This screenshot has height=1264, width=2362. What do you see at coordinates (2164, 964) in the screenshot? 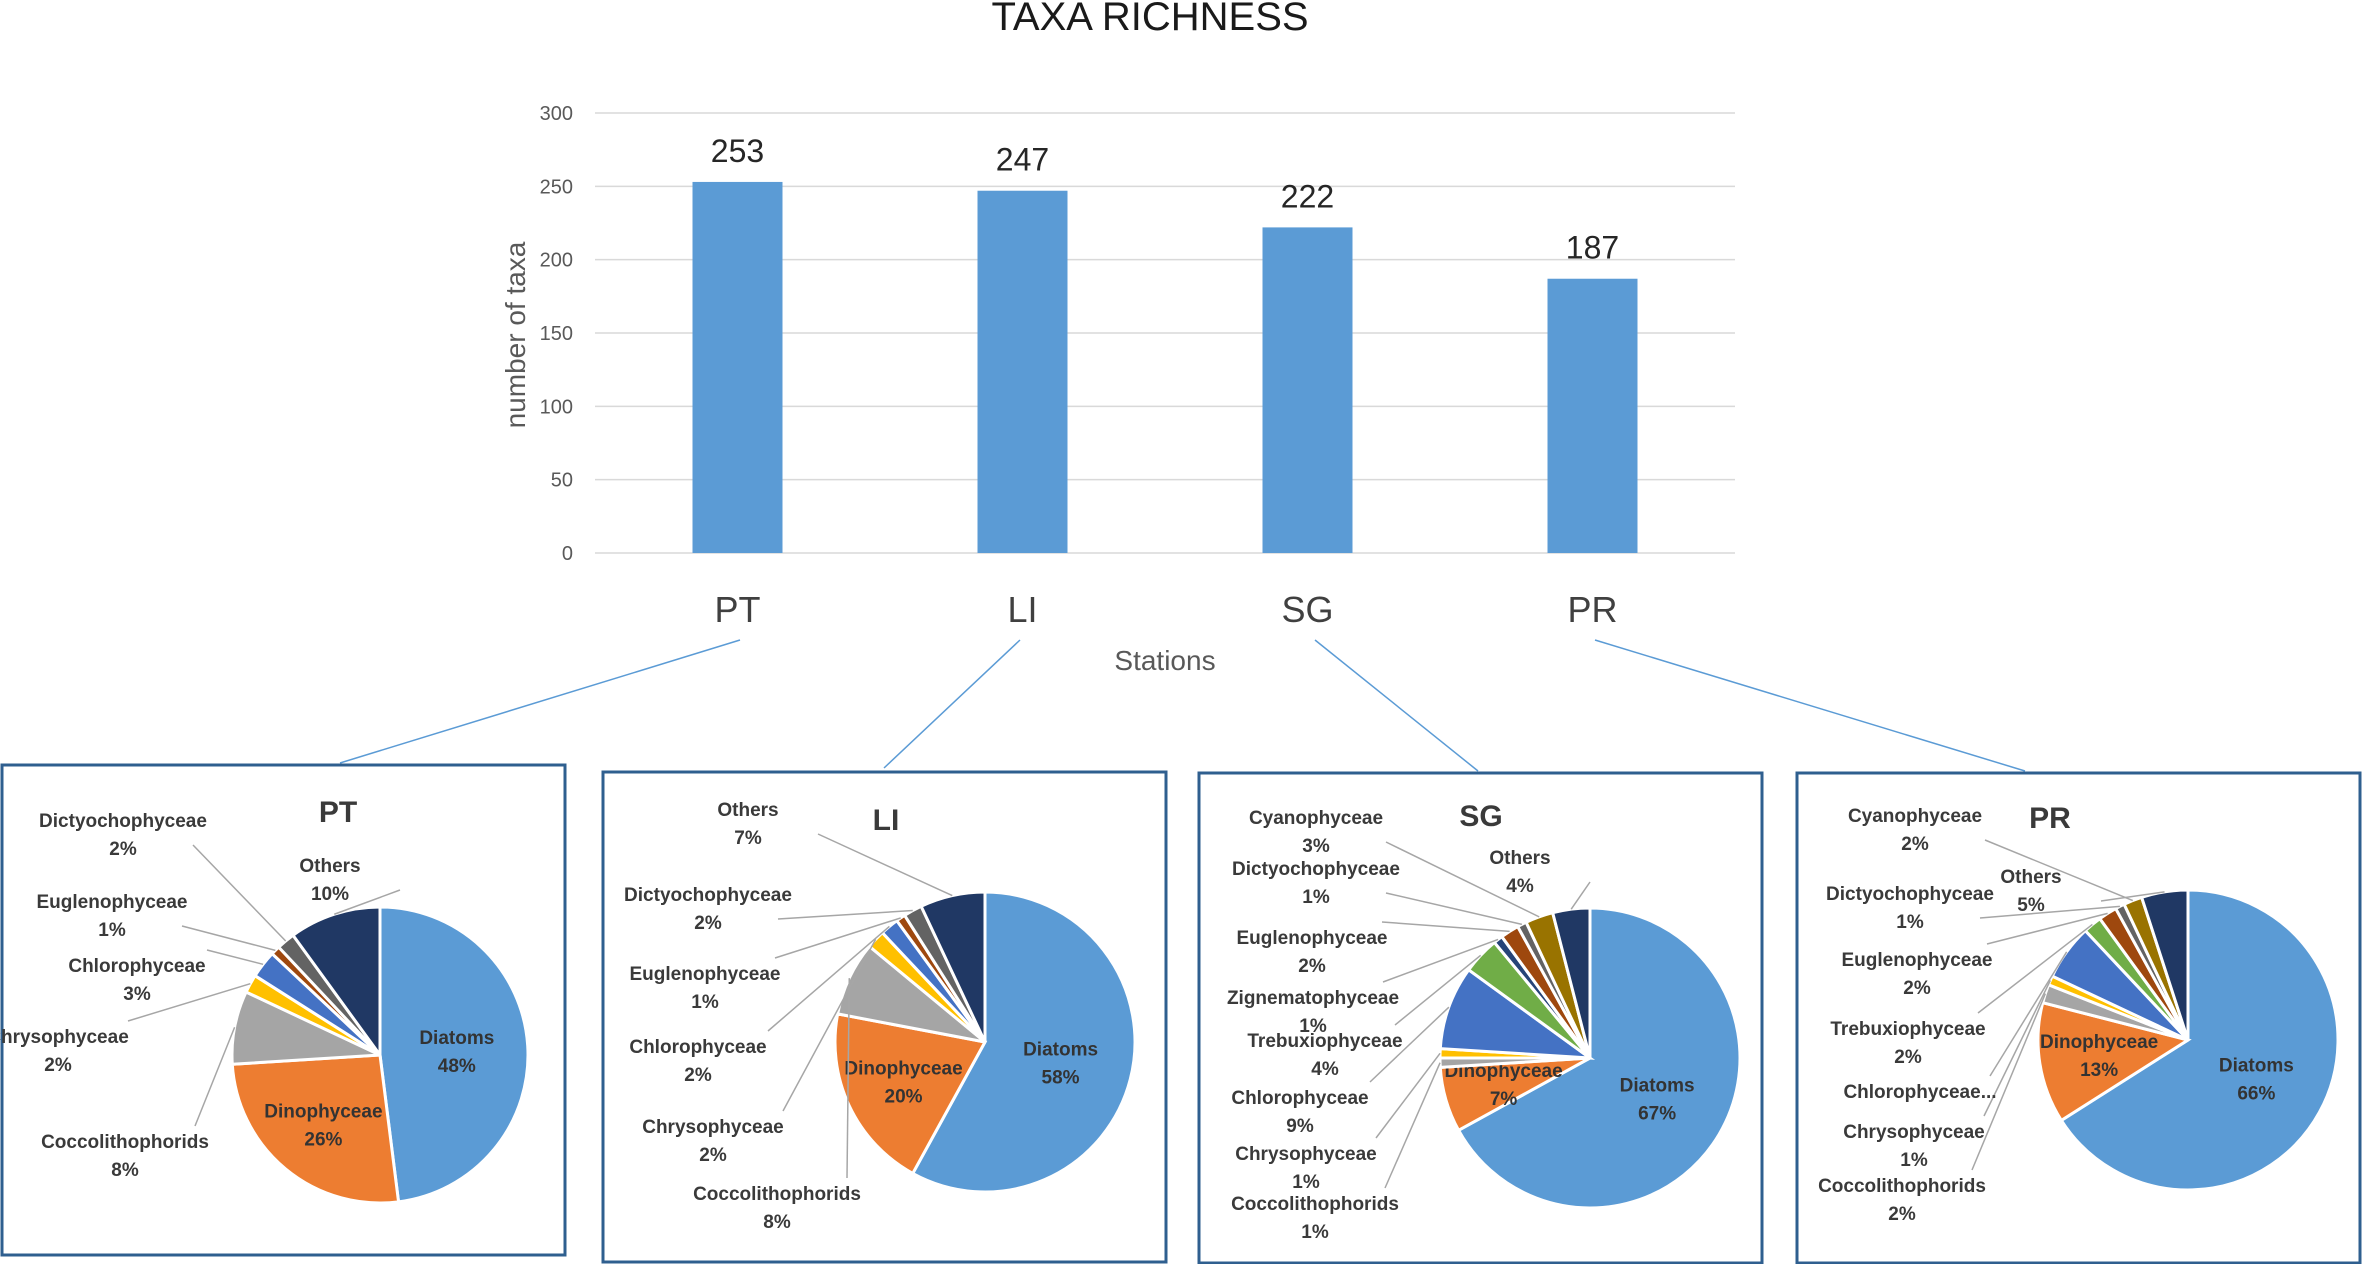
I see `slice-others` at bounding box center [2164, 964].